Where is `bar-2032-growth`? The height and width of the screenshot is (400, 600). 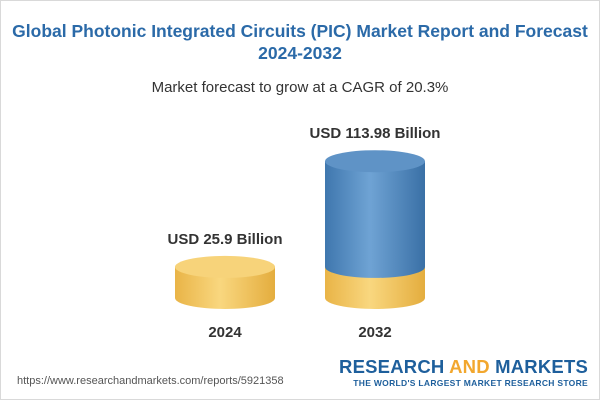
bar-2032-growth is located at coordinates (375, 219).